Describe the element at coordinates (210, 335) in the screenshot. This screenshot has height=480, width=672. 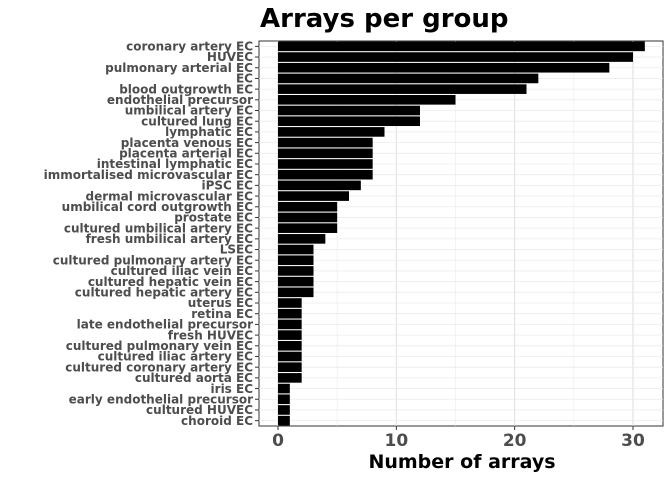
I see `y-tick-label: fresh HUVEC` at that location.